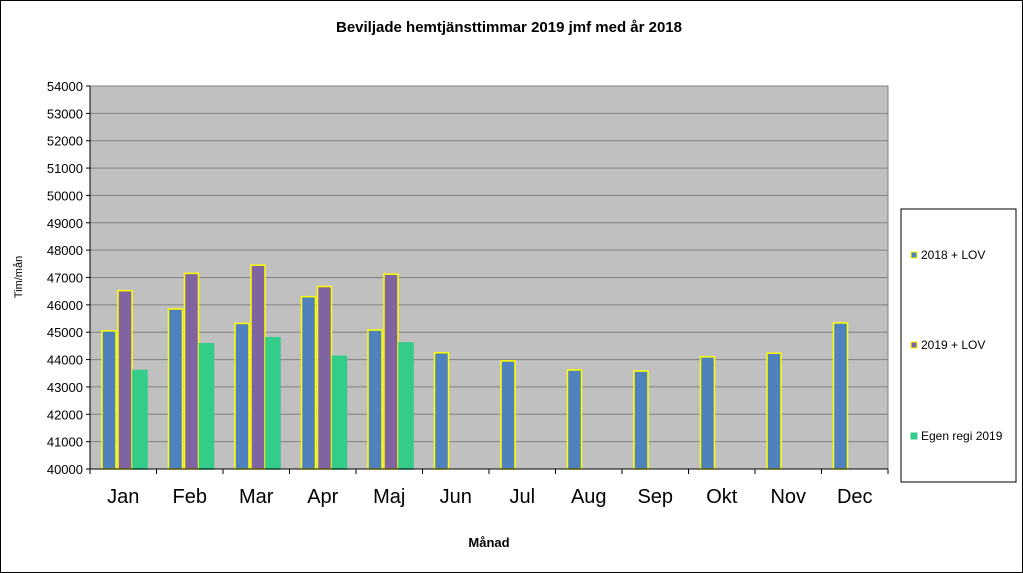 Image resolution: width=1023 pixels, height=573 pixels. Describe the element at coordinates (962, 436) in the screenshot. I see `legend-entry: Egen regi 2019` at that location.